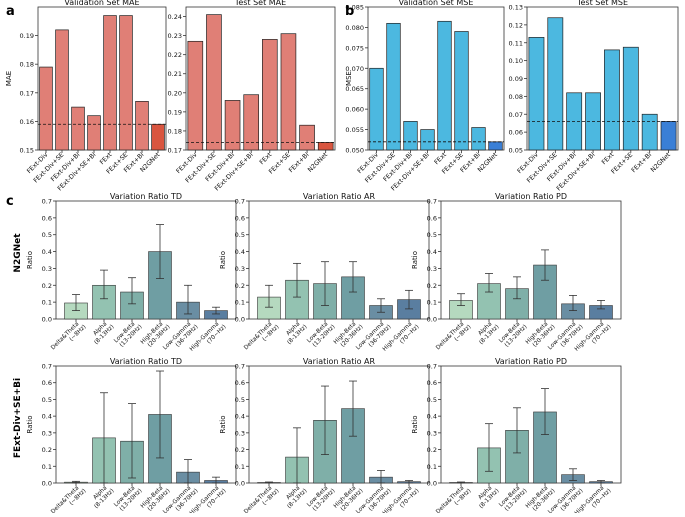 This screenshot has height=517, width=685. What do you see at coordinates (354, 151) in the screenshot?
I see `y-tick-label: 0.050` at bounding box center [354, 151].